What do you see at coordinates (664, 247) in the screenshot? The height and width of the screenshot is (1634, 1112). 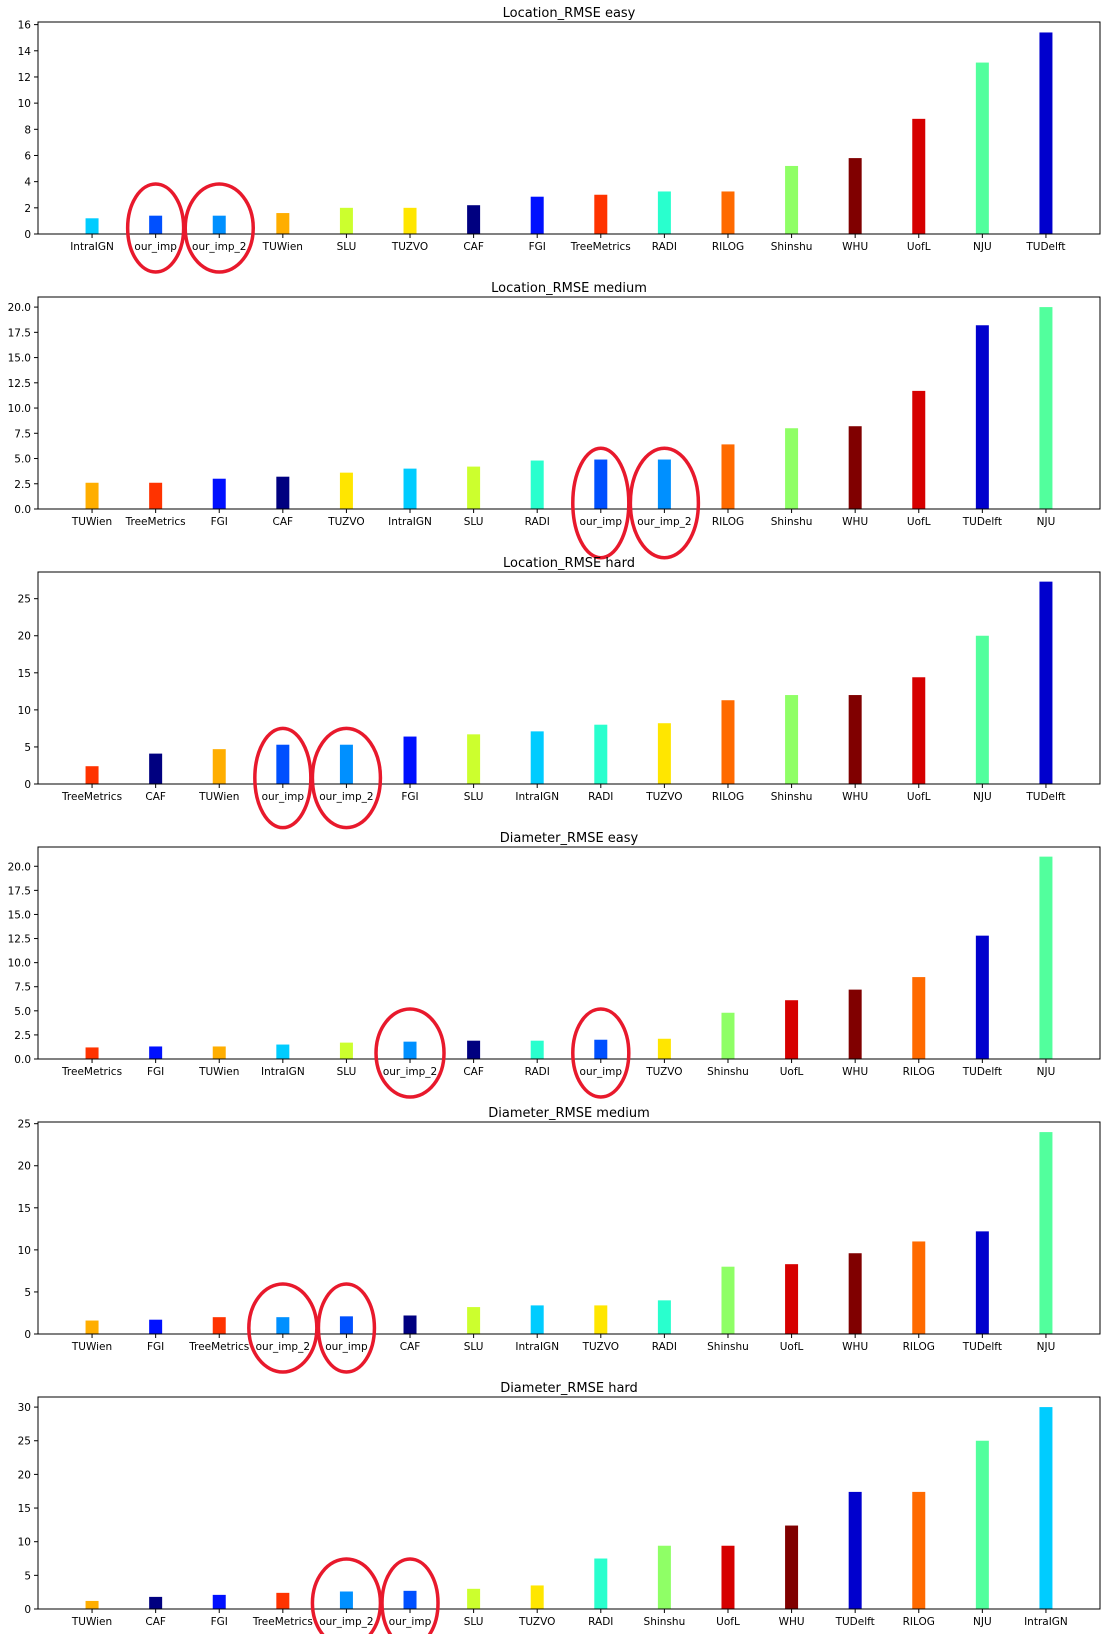 I see `x-tick-label: RADI` at bounding box center [664, 247].